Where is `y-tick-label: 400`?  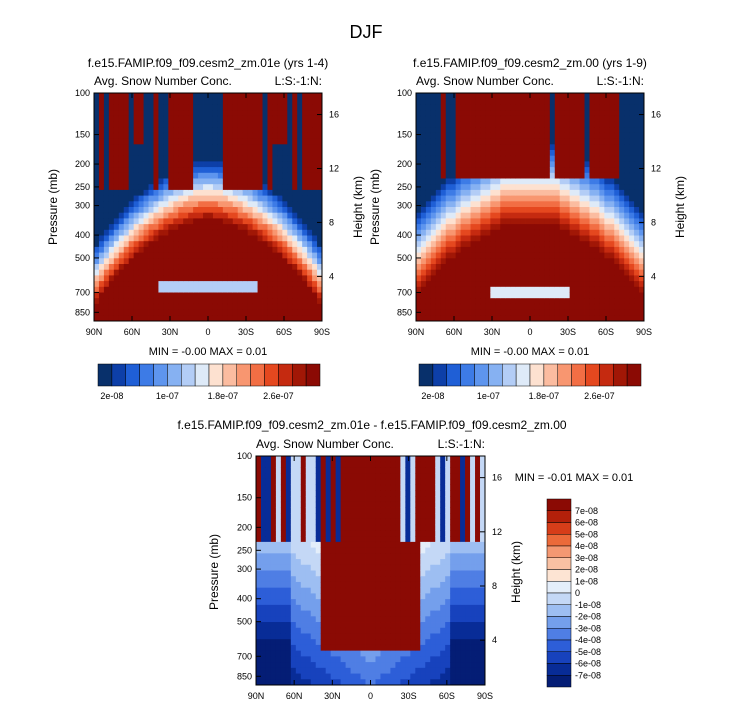 y-tick-label: 400 is located at coordinates (82, 235).